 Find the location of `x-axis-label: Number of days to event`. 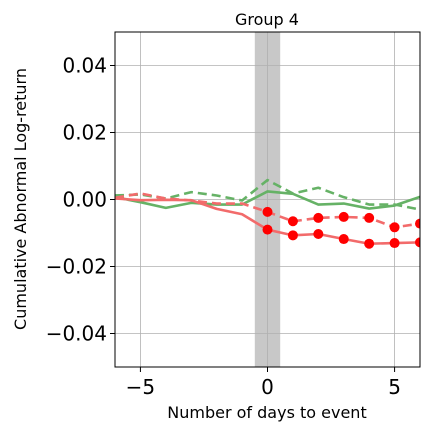

x-axis-label: Number of days to event is located at coordinates (266, 412).